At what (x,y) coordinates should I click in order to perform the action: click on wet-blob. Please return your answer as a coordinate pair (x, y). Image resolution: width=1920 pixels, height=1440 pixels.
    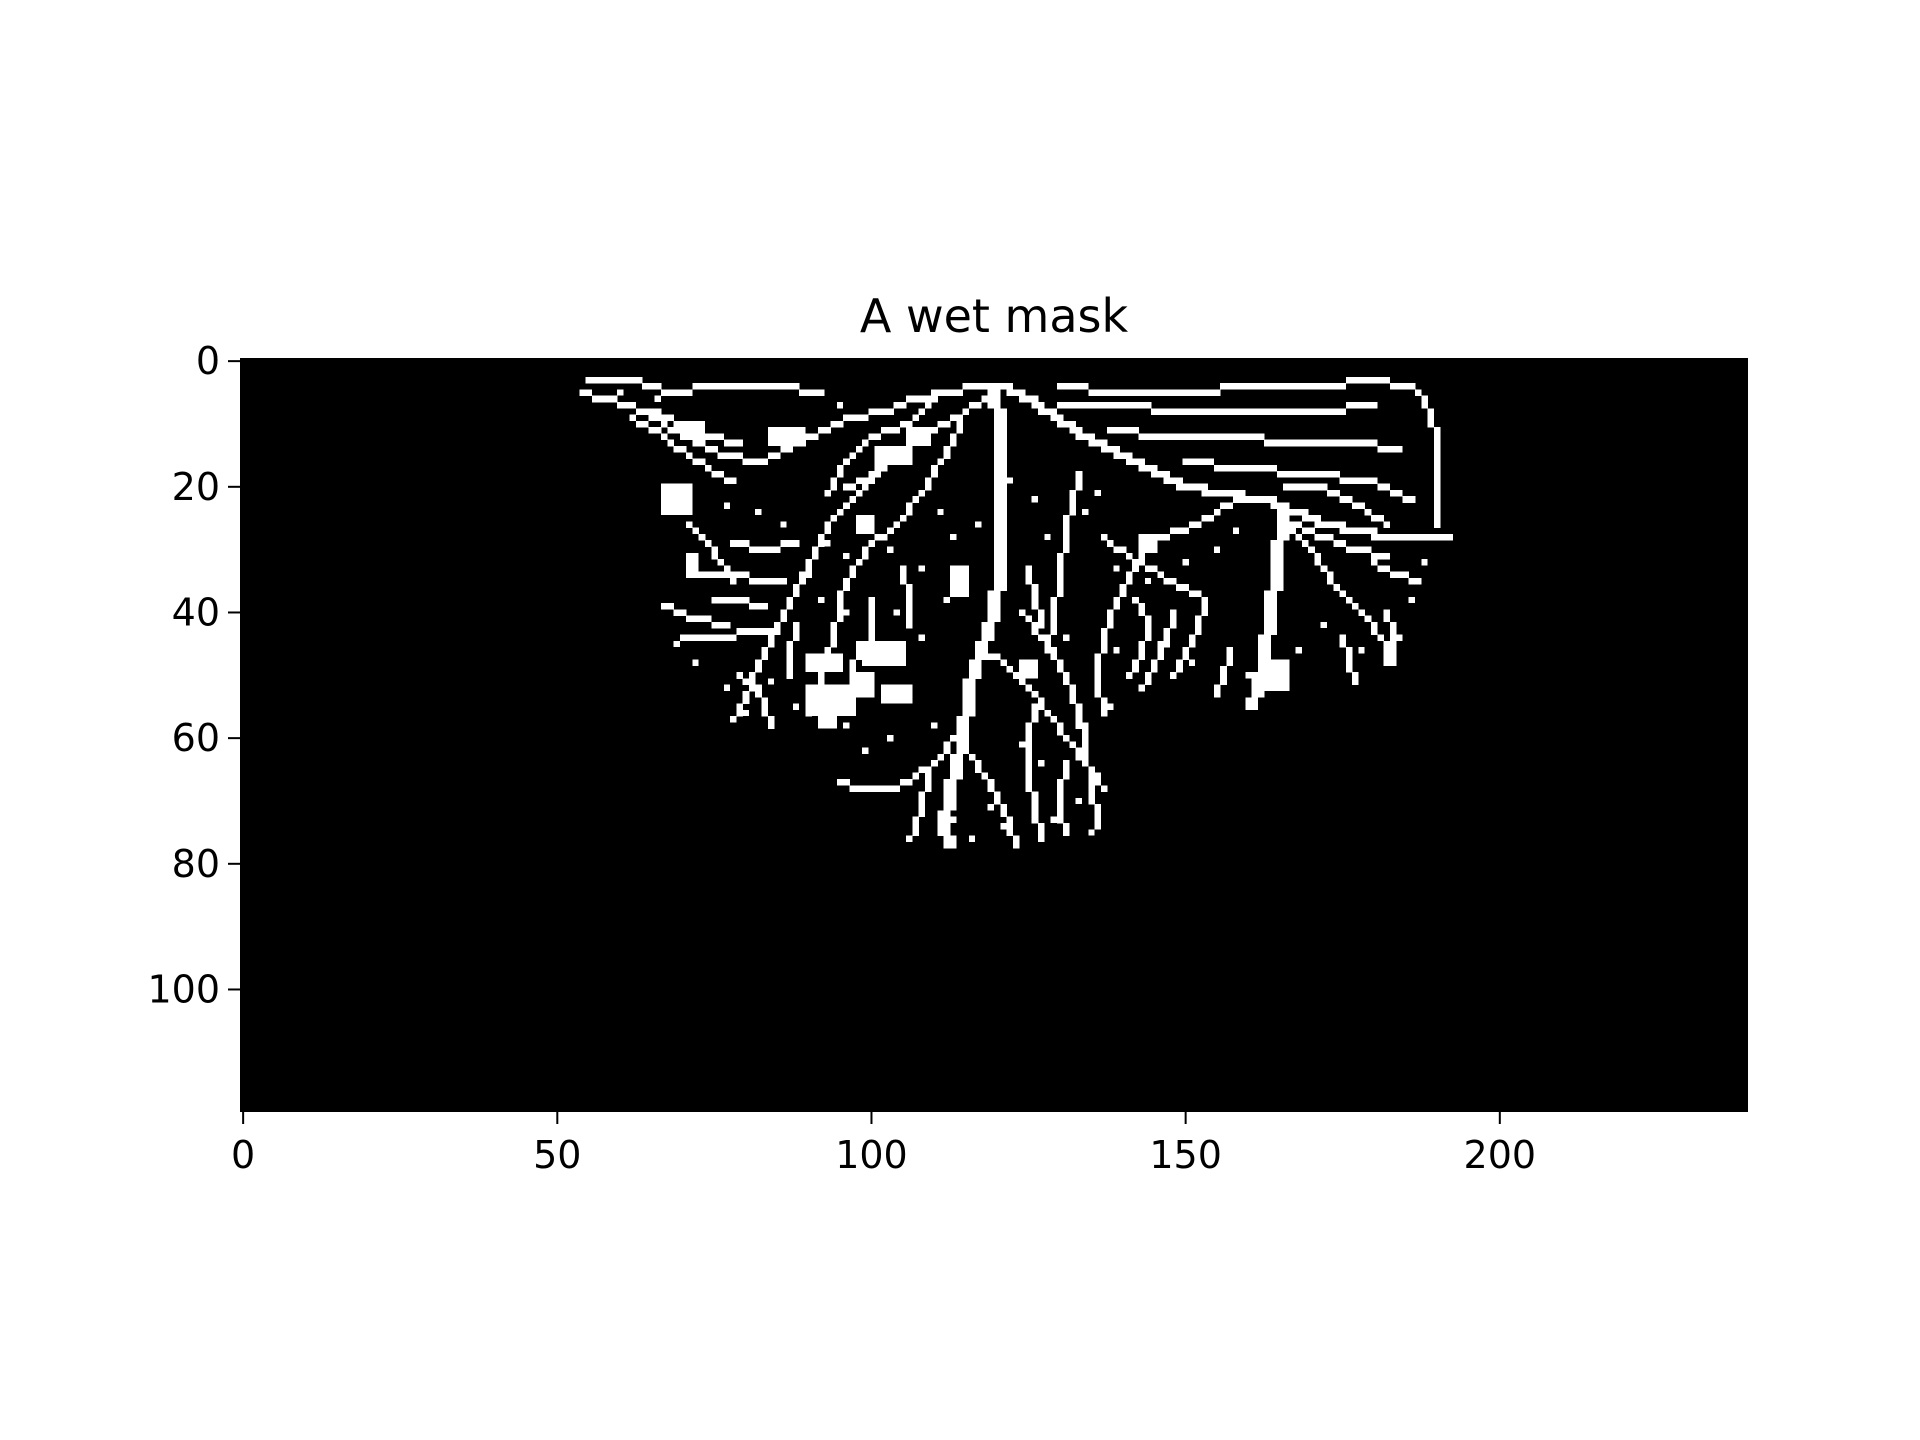
    Looking at the image, I should click on (884, 653).